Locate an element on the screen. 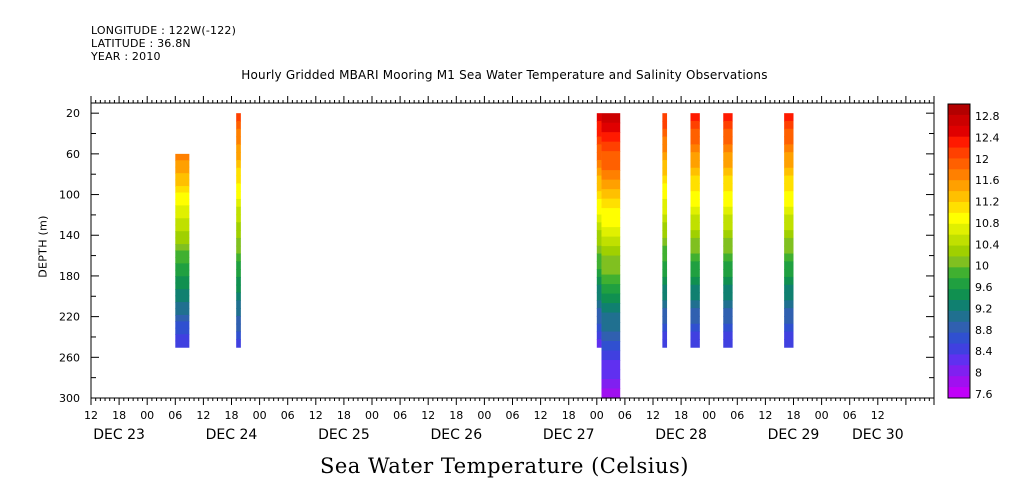 The image size is (1009, 504). x-date-label: DEC 29 is located at coordinates (794, 435).